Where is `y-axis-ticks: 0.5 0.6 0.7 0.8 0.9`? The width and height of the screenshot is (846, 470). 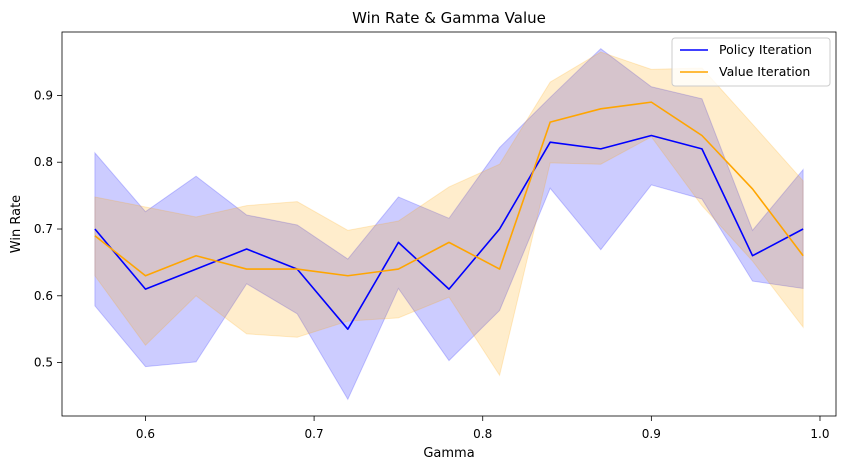 y-axis-ticks: 0.5 0.6 0.7 0.8 0.9 is located at coordinates (48, 229).